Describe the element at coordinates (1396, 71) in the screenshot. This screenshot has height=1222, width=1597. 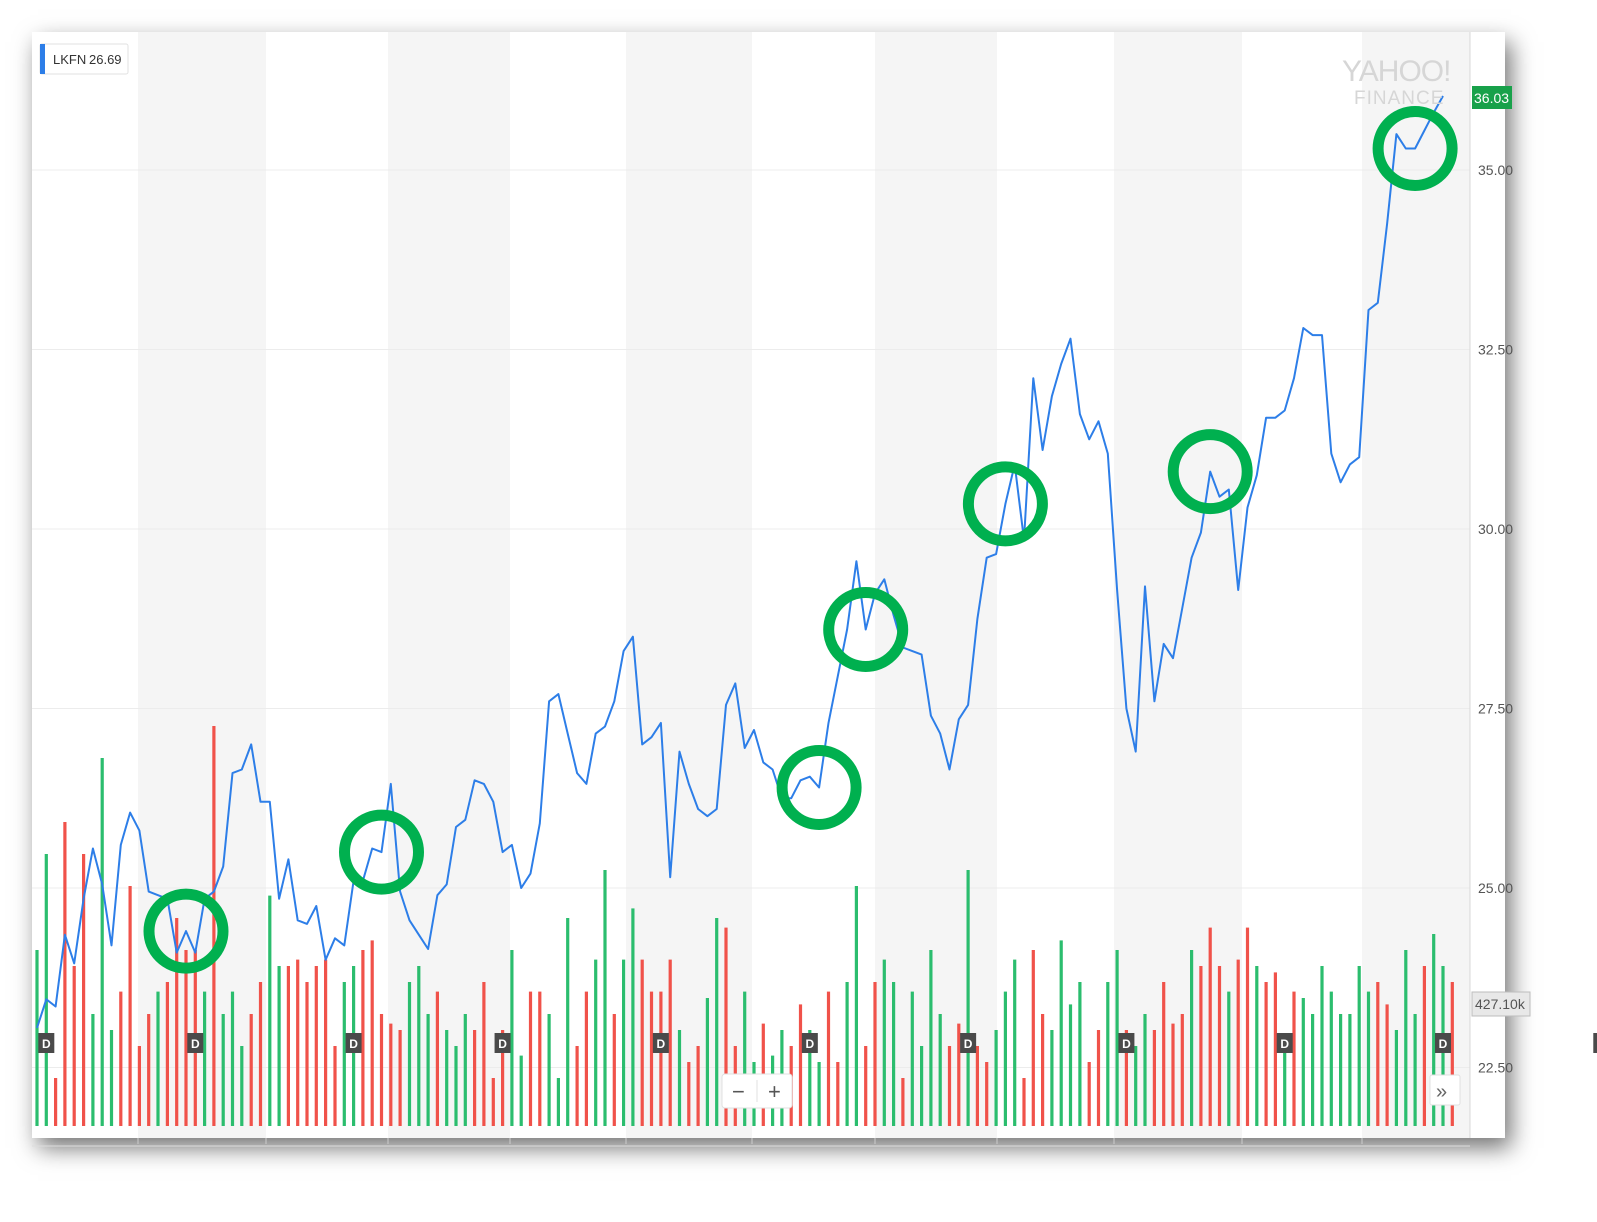
I see `watermark-line1: YAHOO!` at that location.